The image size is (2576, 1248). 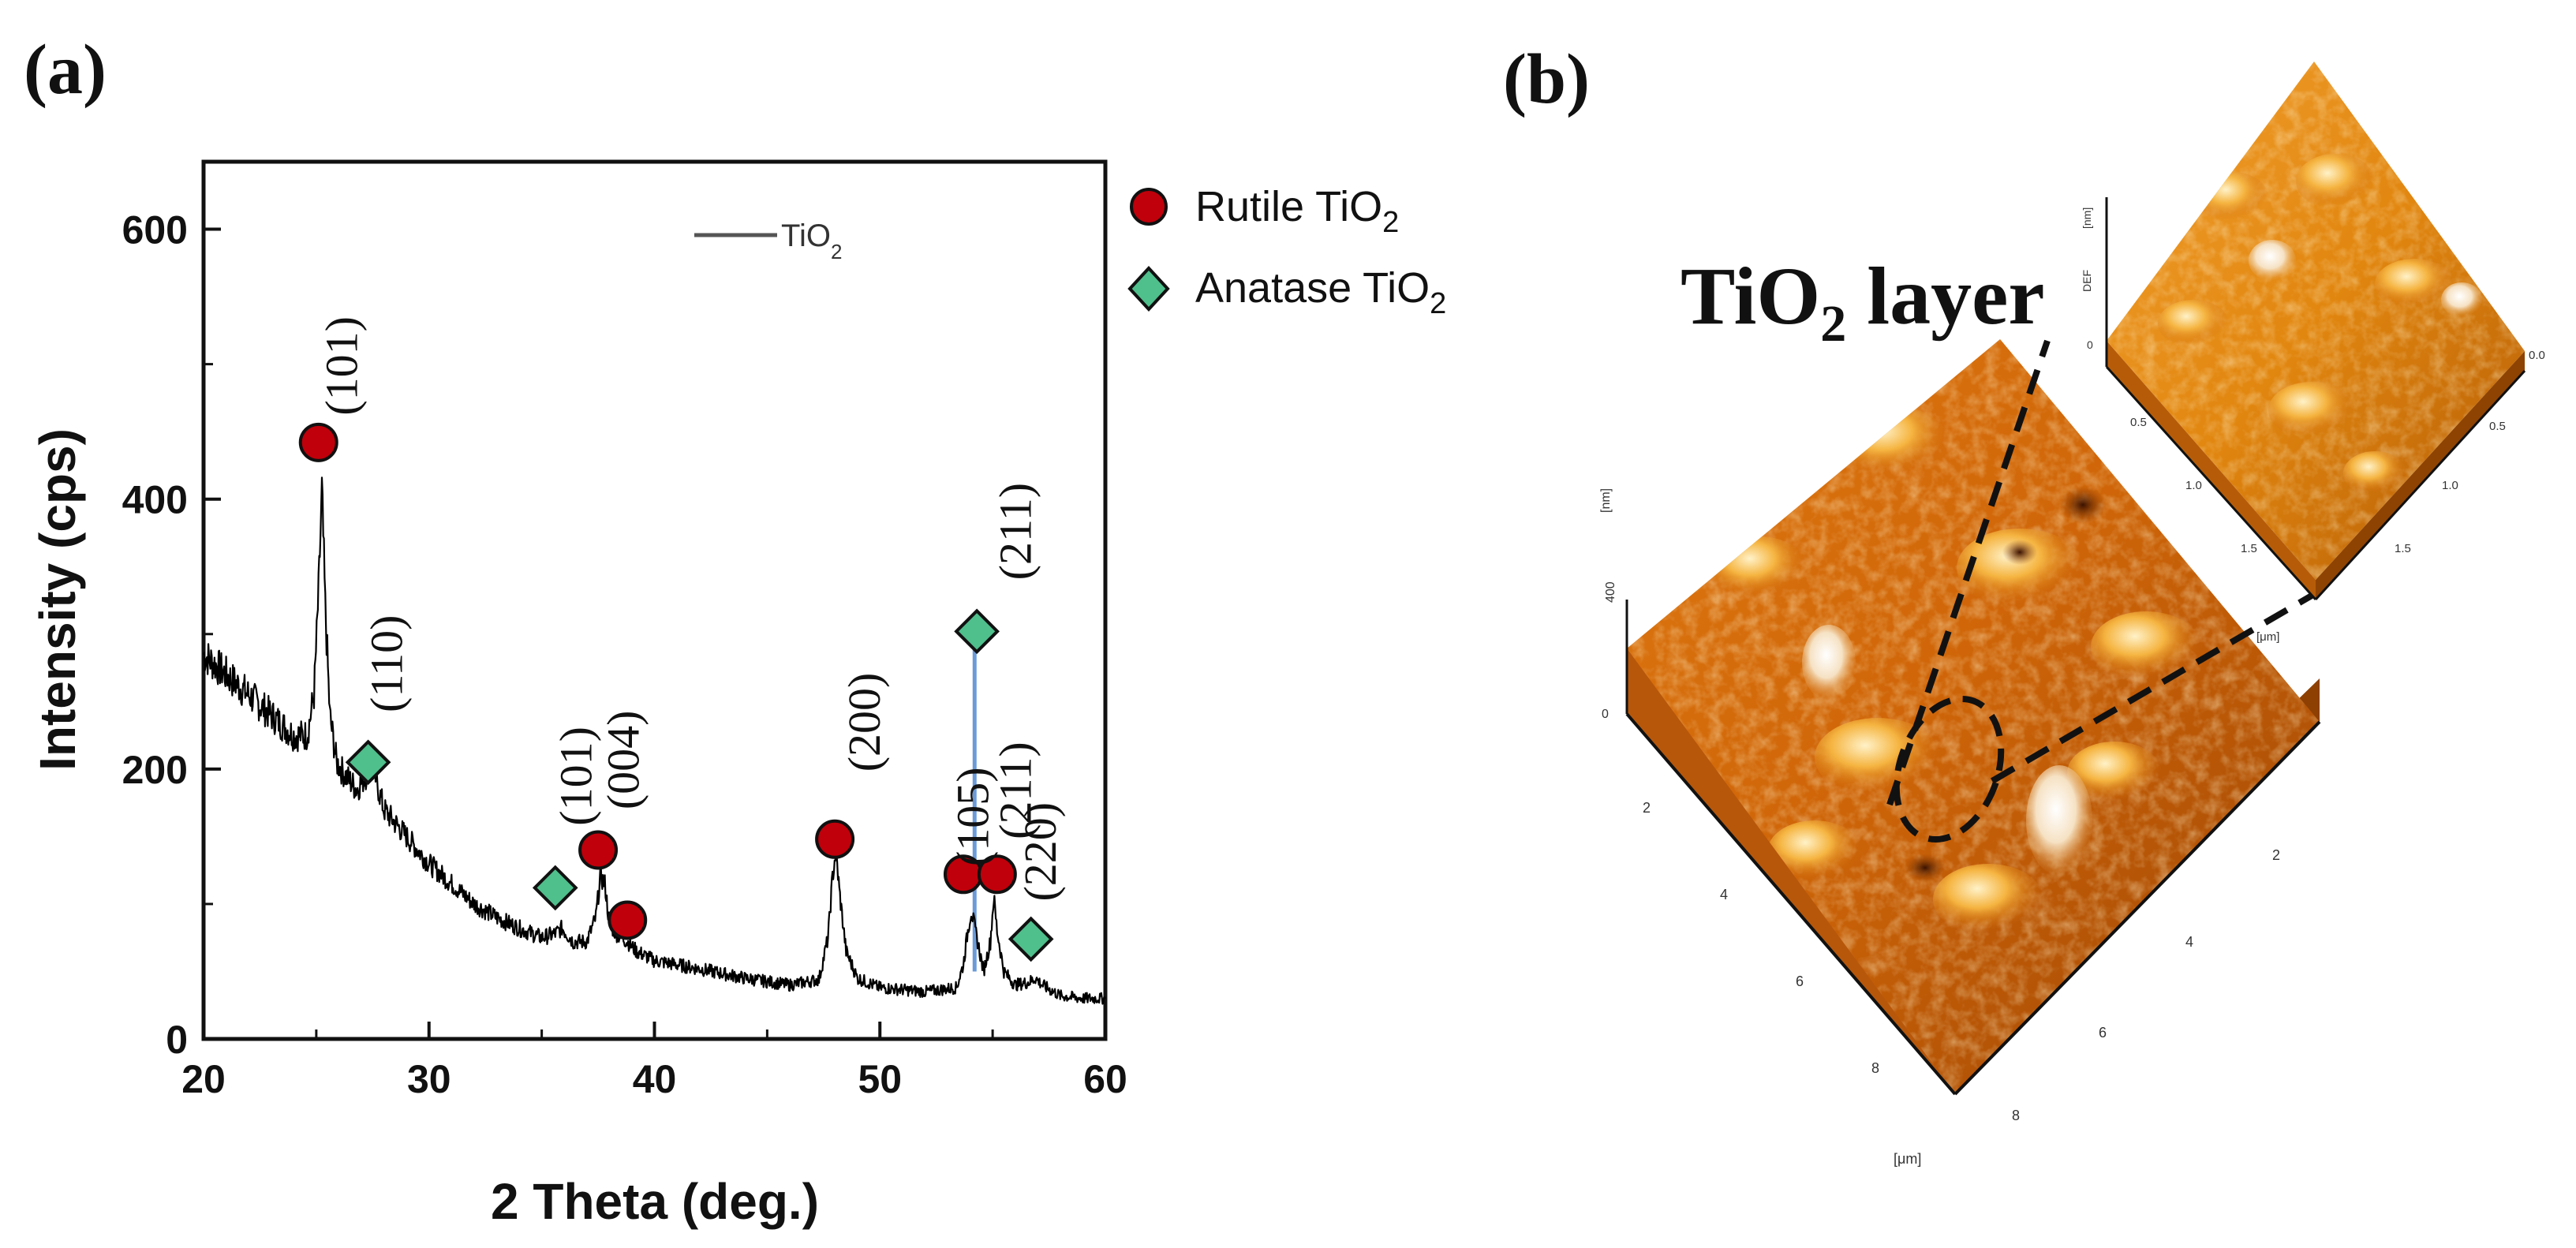 I want to click on peak-index-label: (004), so click(x=623, y=760).